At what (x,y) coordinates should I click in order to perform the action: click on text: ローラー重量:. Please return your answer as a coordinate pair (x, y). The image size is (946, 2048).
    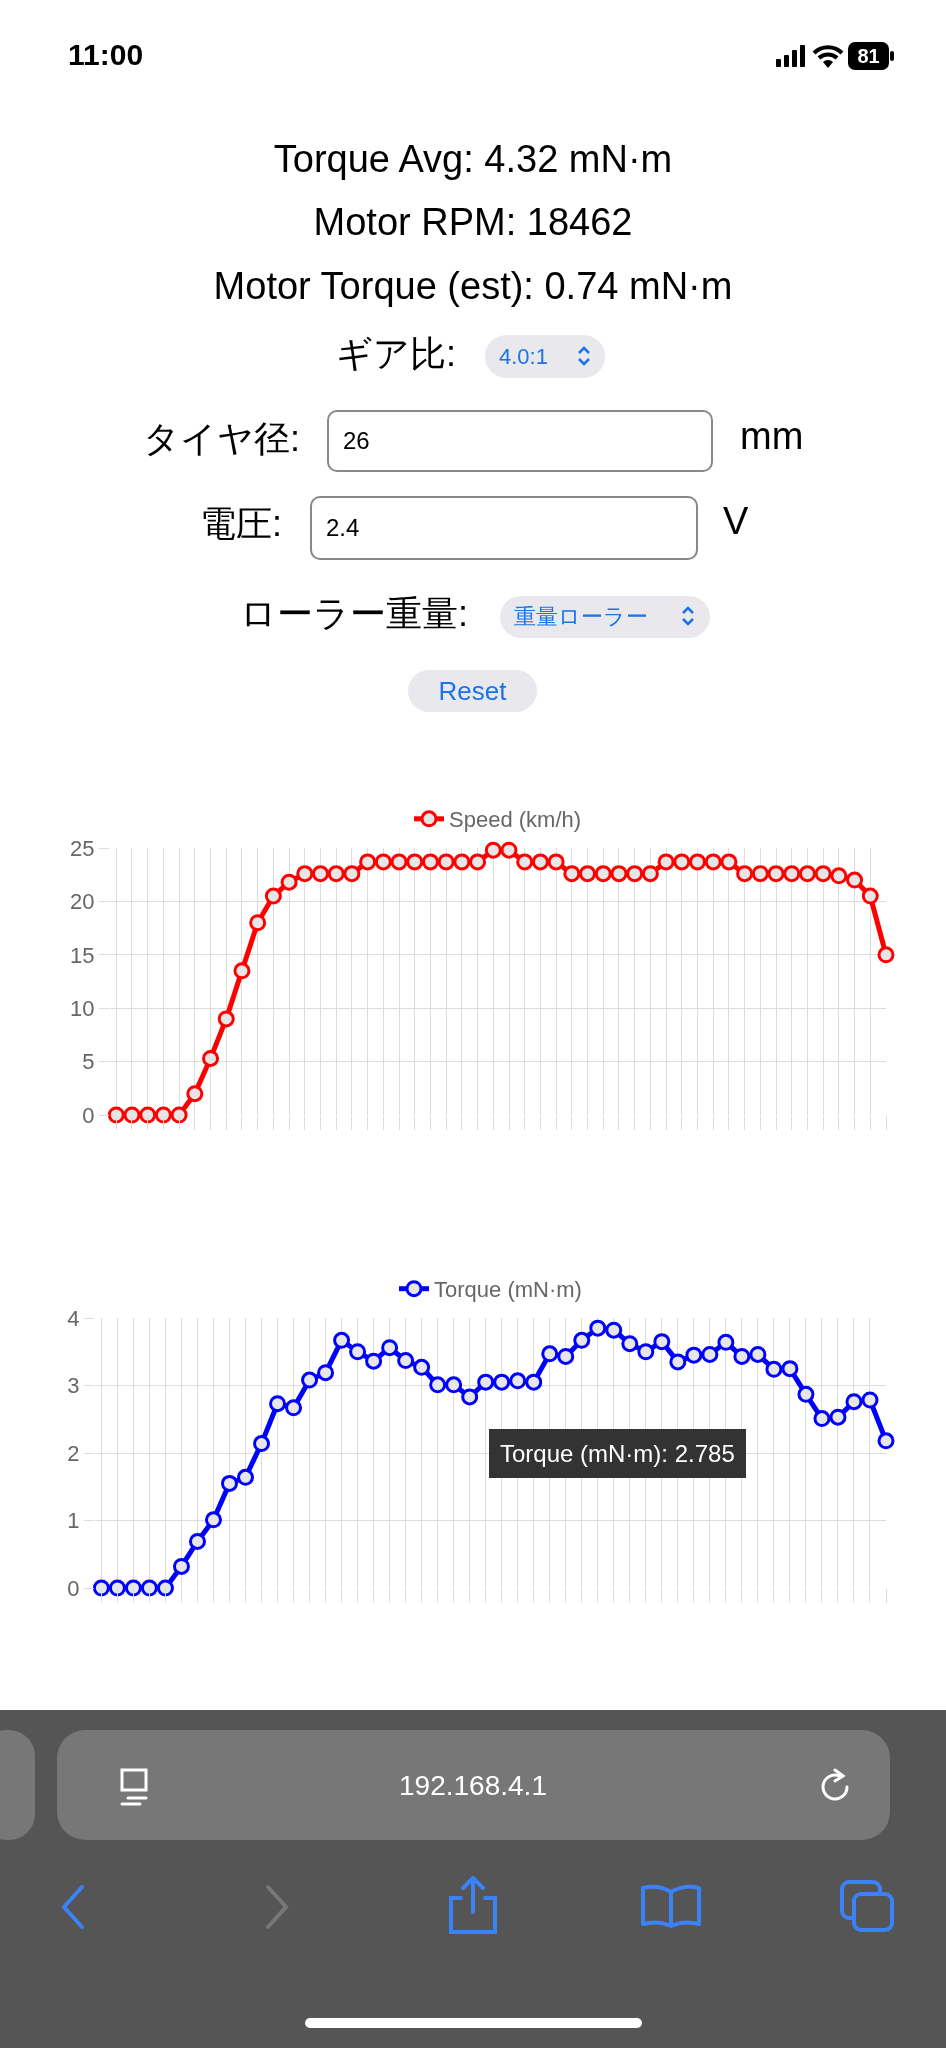
    Looking at the image, I should click on (353, 614).